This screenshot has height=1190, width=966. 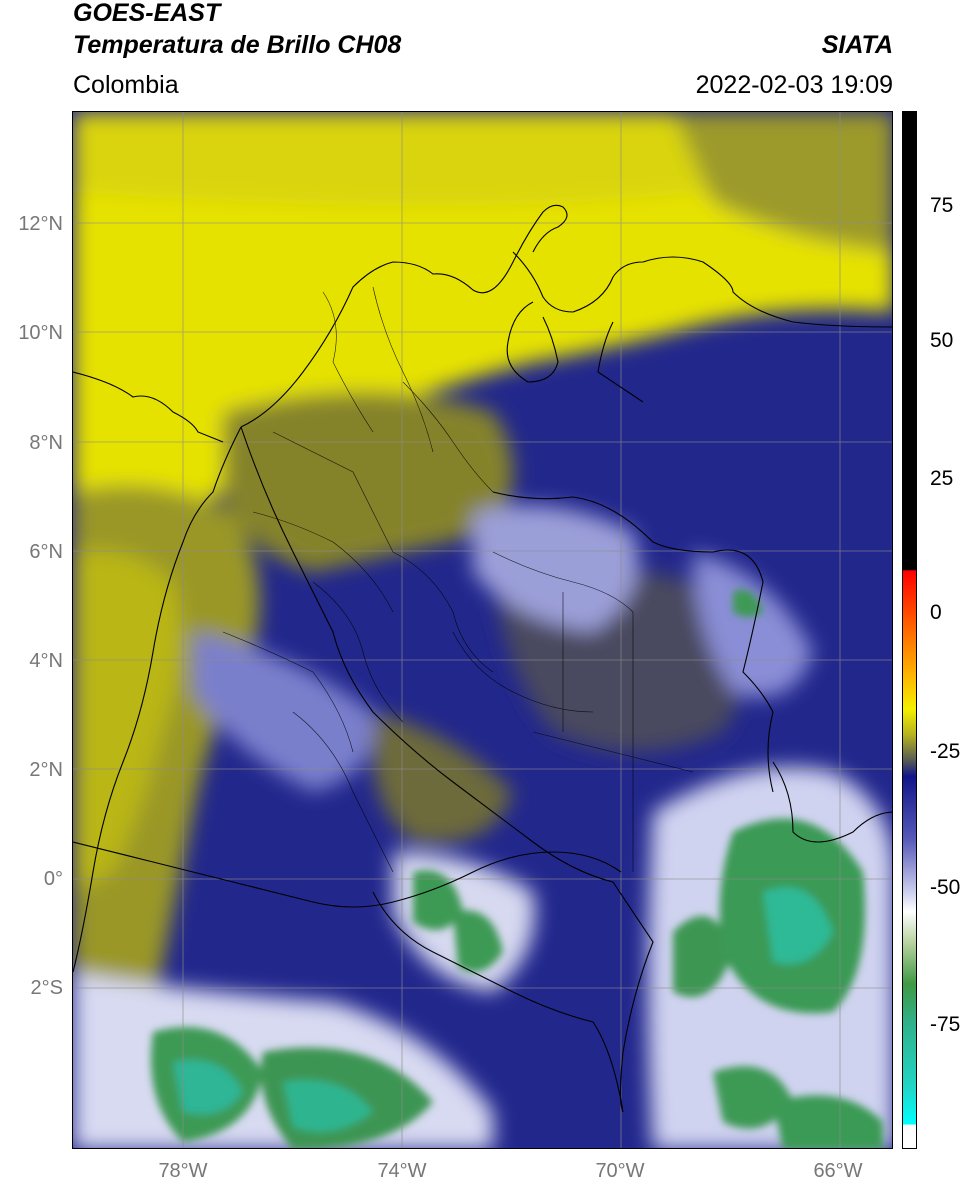 What do you see at coordinates (40, 333) in the screenshot?
I see `lat-tick-label: 10°N` at bounding box center [40, 333].